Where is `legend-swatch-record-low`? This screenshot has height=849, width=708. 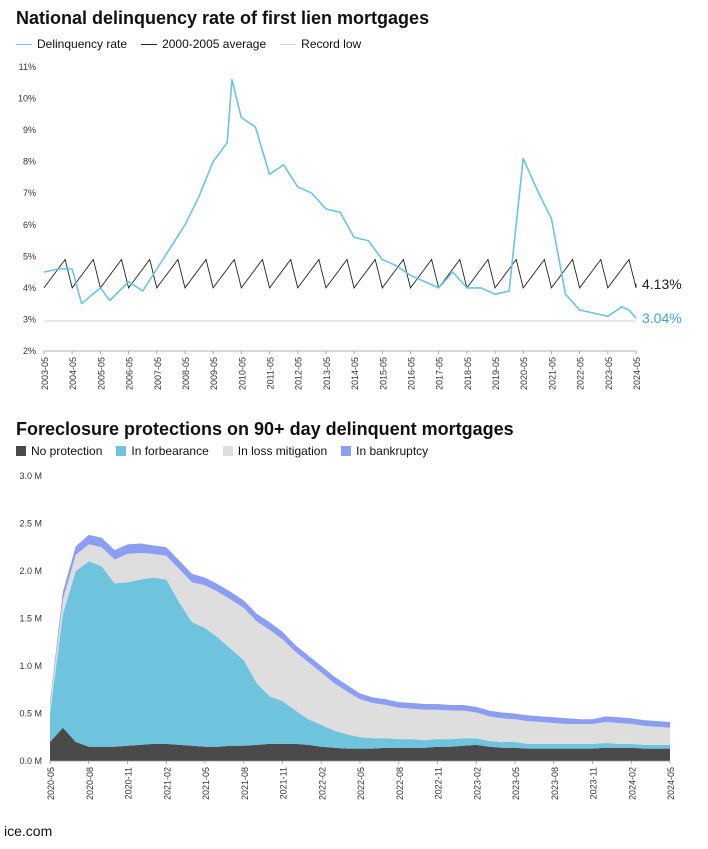
legend-swatch-record-low is located at coordinates (288, 44).